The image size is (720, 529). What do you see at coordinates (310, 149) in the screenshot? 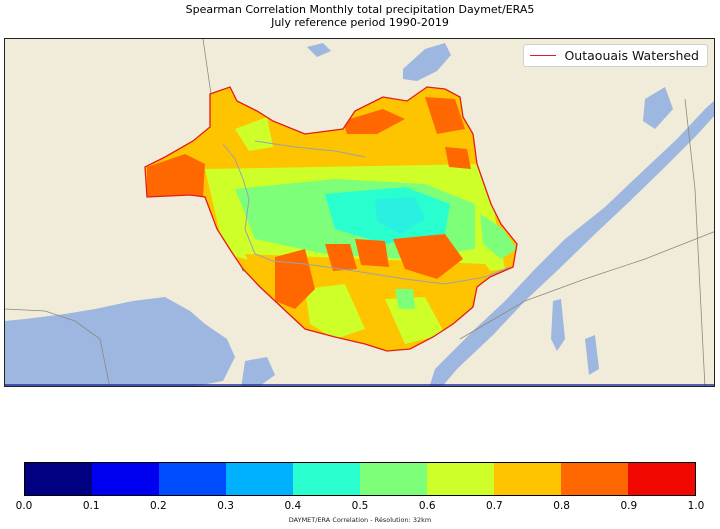
I see `river-north` at bounding box center [310, 149].